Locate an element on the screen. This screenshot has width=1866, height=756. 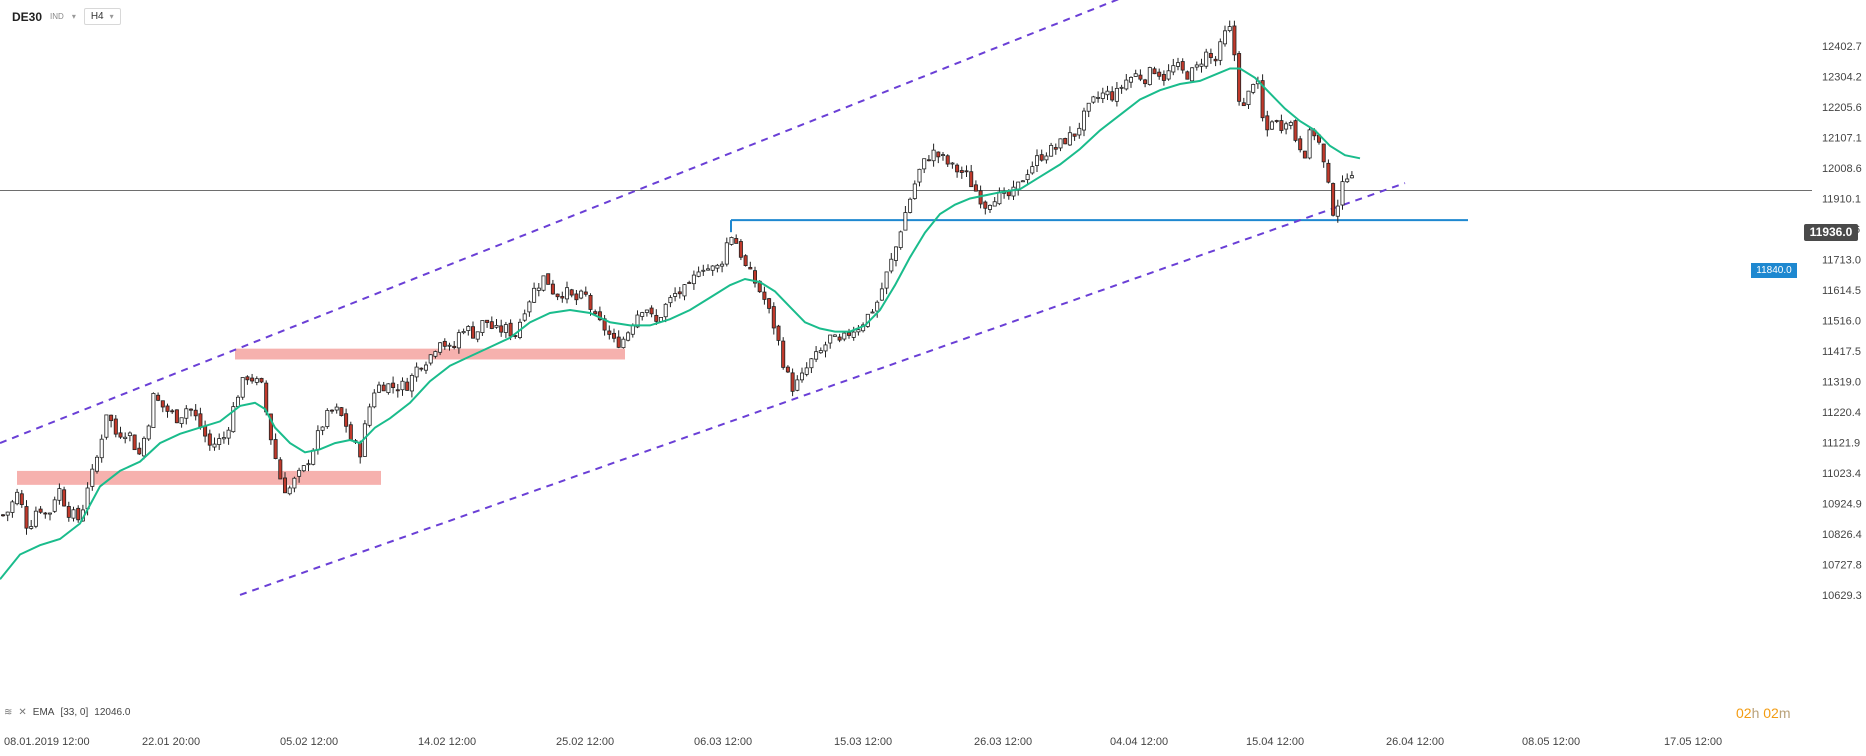
indicator-params: [33, 0] is located at coordinates (74, 712).